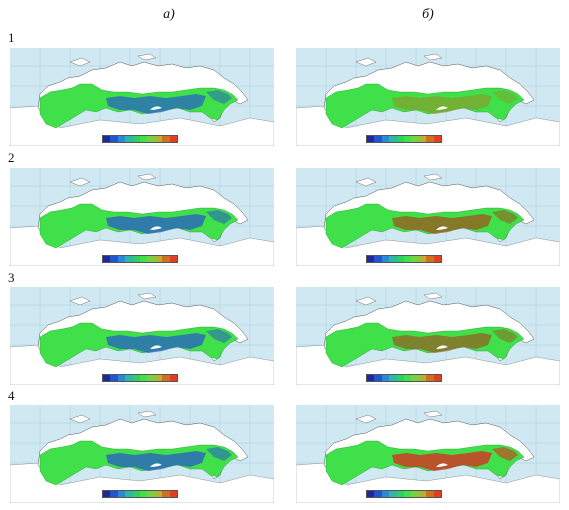  I want to click on map-panel-3a, so click(142, 336).